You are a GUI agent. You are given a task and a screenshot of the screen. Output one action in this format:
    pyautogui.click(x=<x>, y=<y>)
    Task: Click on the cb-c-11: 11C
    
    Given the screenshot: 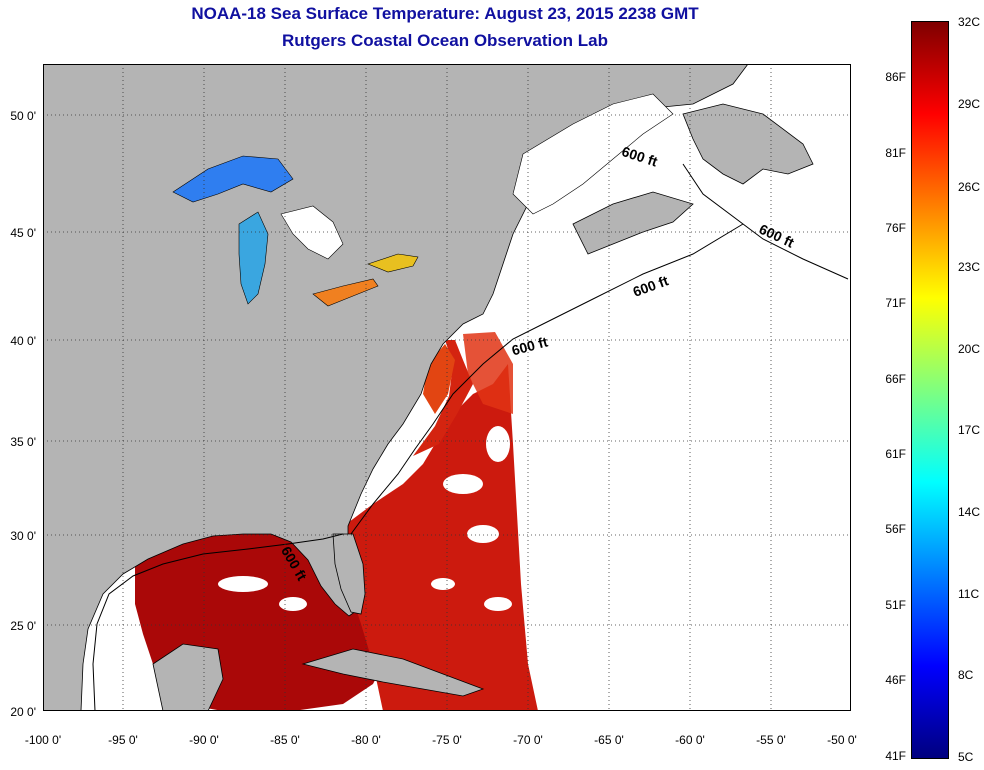 What is the action you would take?
    pyautogui.click(x=969, y=594)
    